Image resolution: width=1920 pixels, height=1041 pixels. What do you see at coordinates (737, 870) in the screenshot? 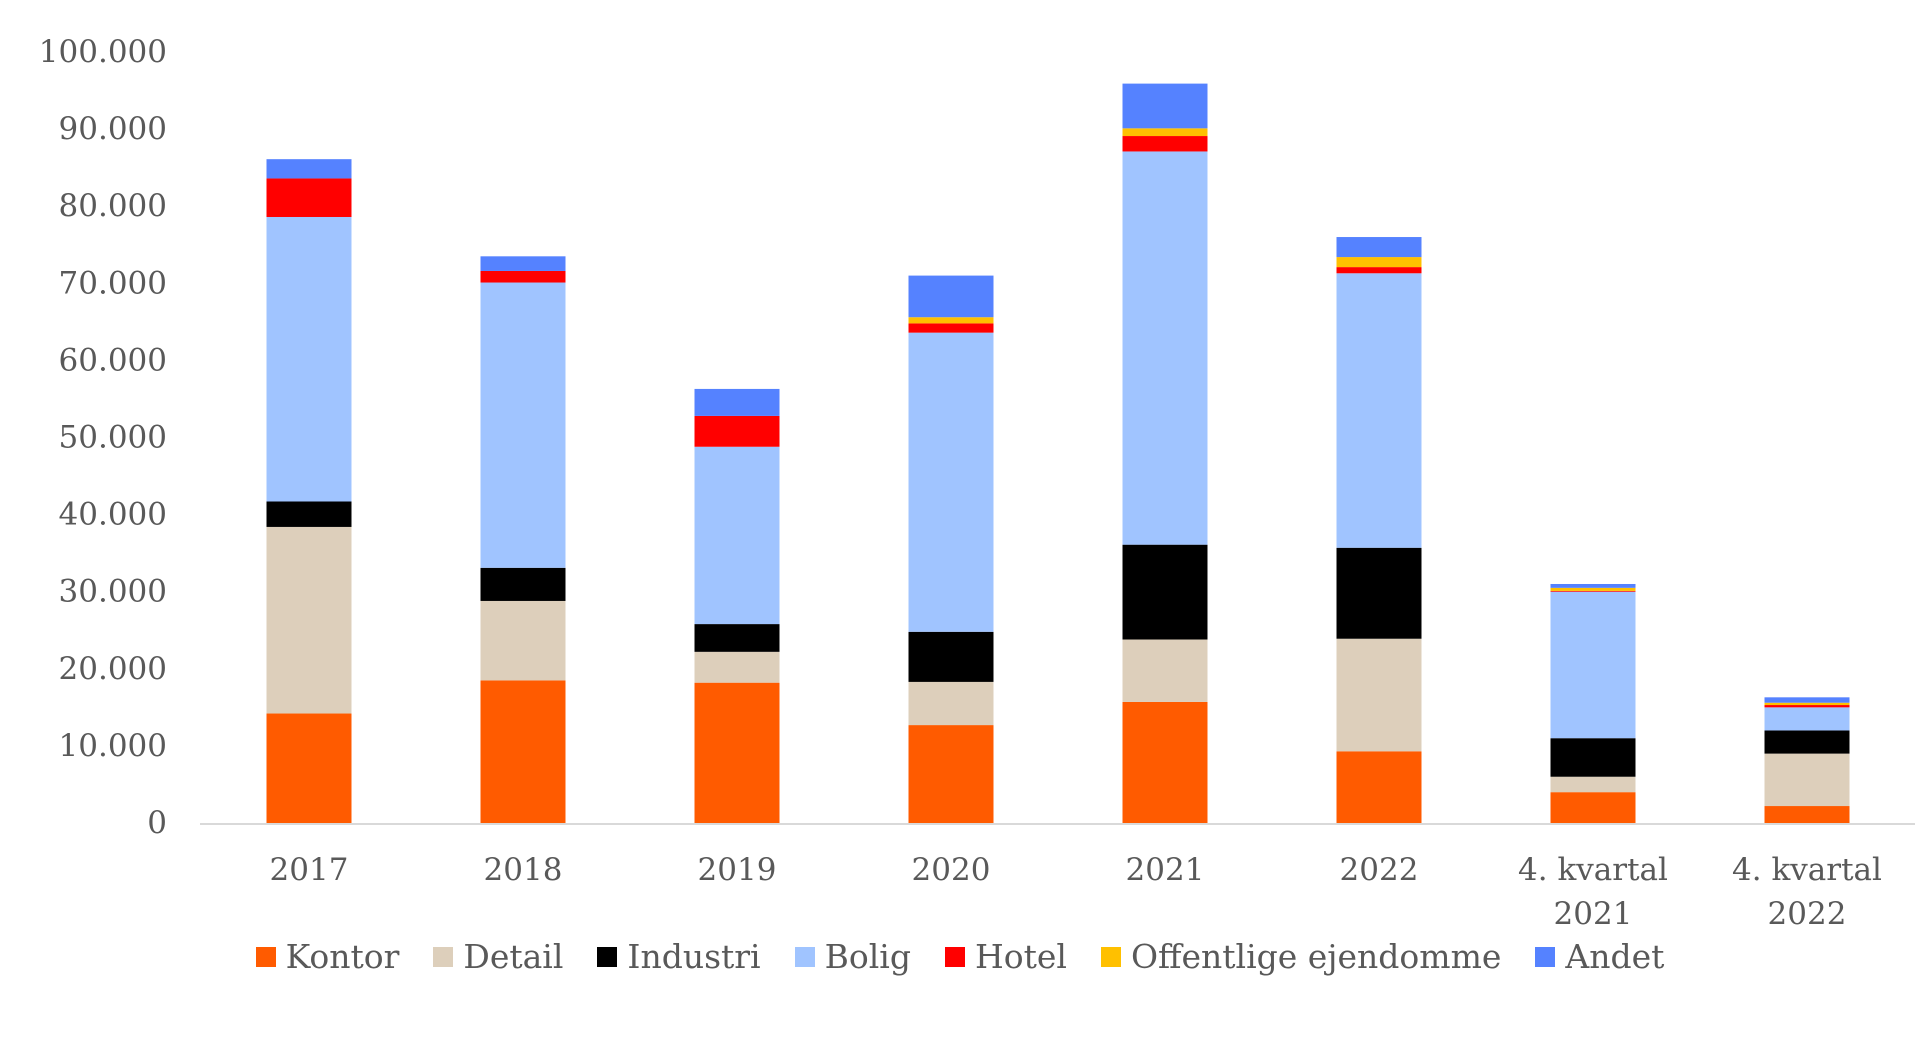
I see `x-tick-label: 2019` at bounding box center [737, 870].